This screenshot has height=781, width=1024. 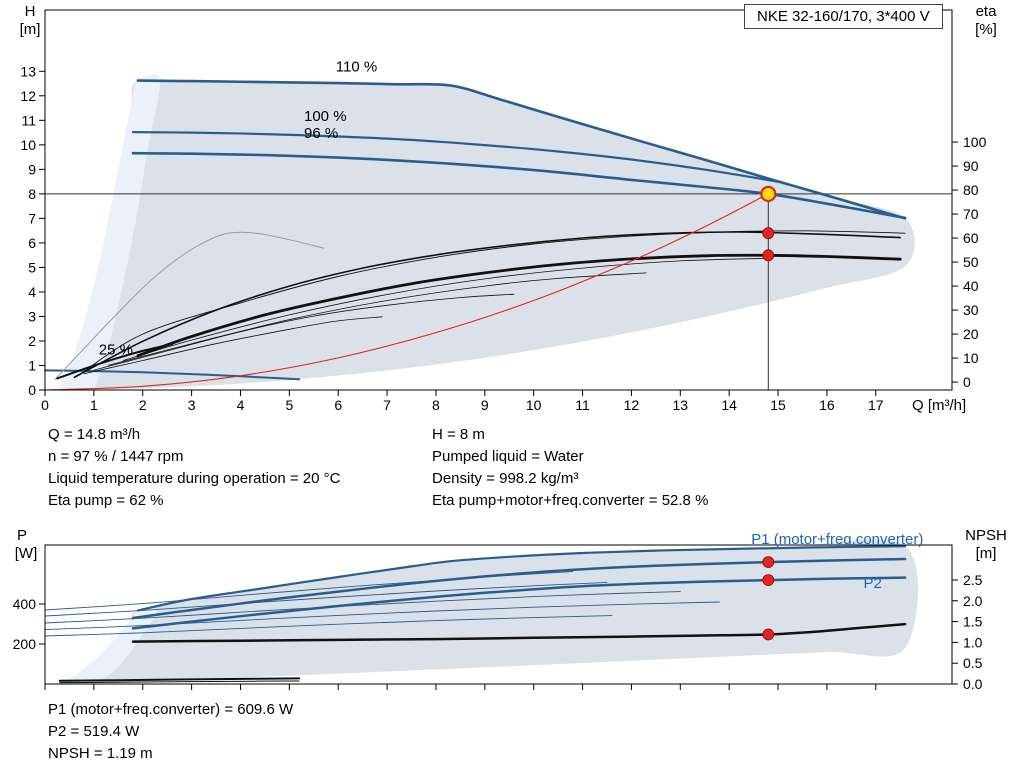 I want to click on marker-duty, so click(x=768, y=193).